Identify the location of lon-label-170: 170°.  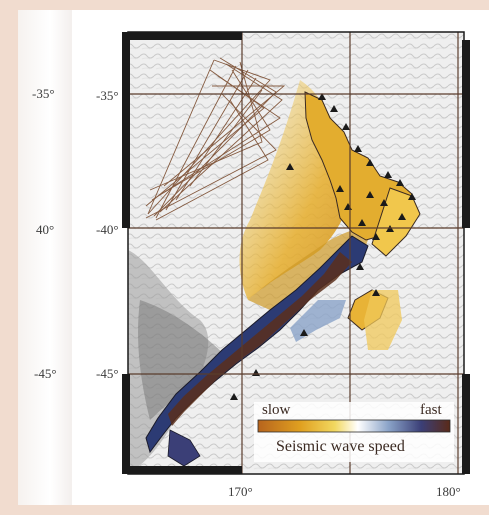
(240, 491).